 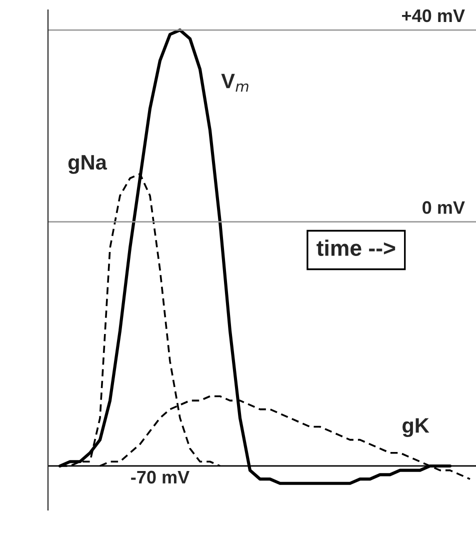 I want to click on series-label: gK, so click(x=416, y=428).